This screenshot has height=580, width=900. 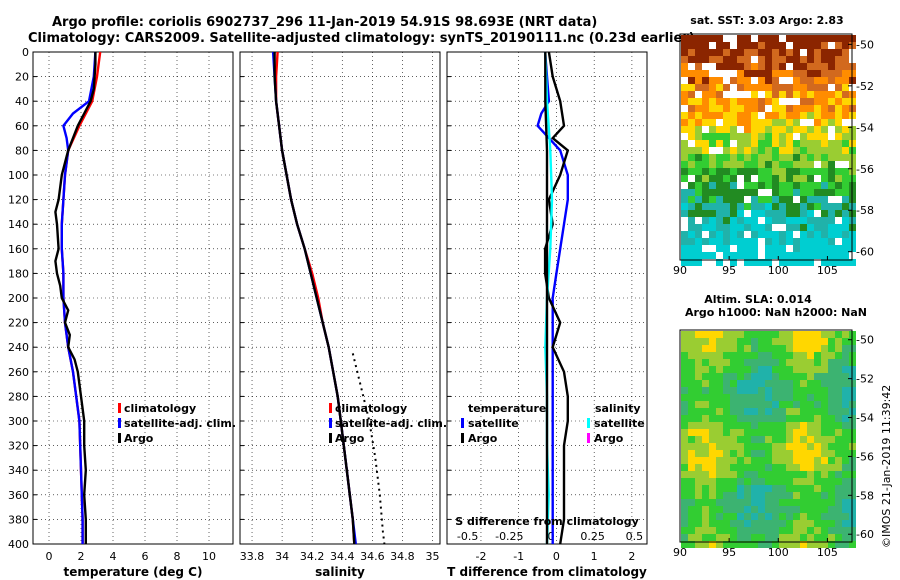 What do you see at coordinates (145, 556) in the screenshot?
I see `x-tick-label: 6` at bounding box center [145, 556].